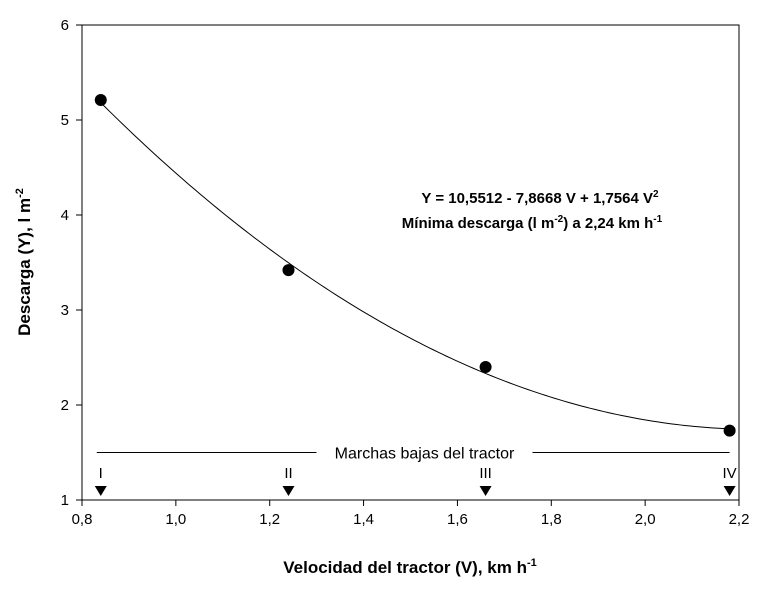 The image size is (768, 591). I want to click on x-tick-label: 2,2, so click(739, 519).